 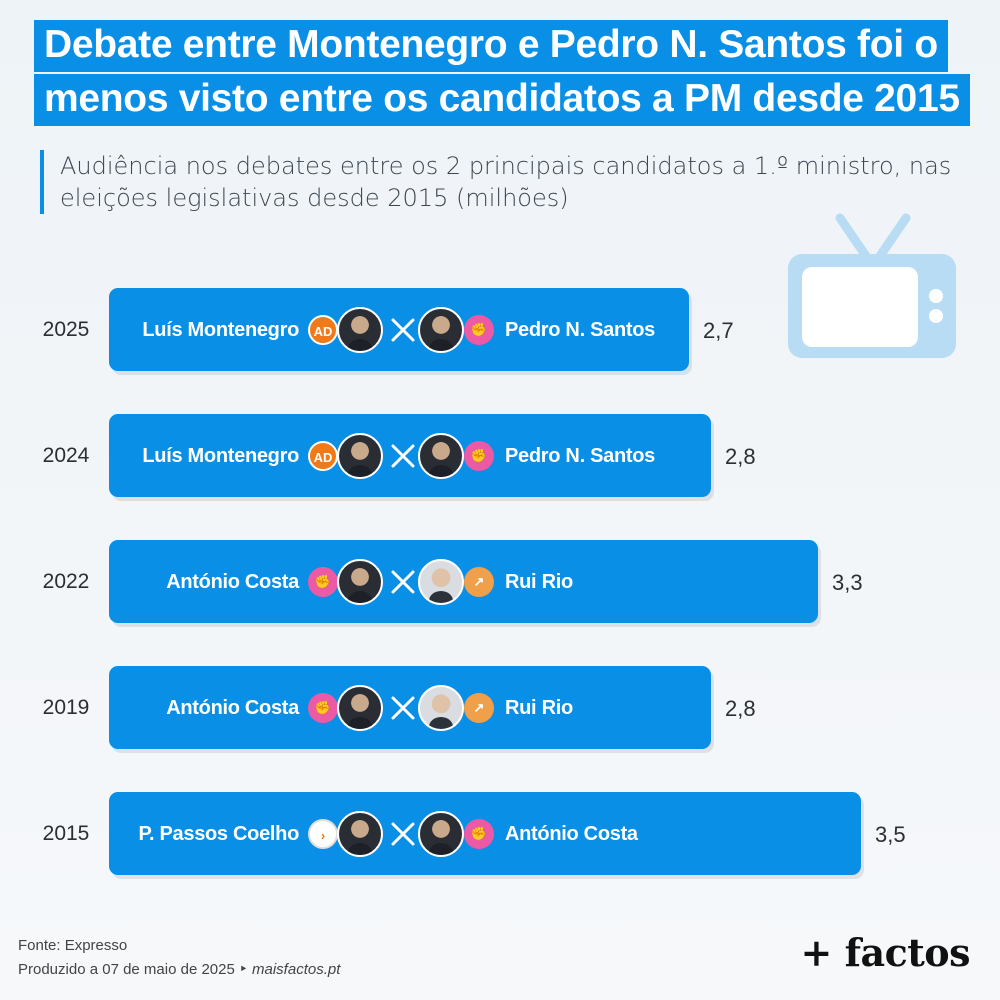 What do you see at coordinates (890, 834) in the screenshot?
I see `value-label: 3,5` at bounding box center [890, 834].